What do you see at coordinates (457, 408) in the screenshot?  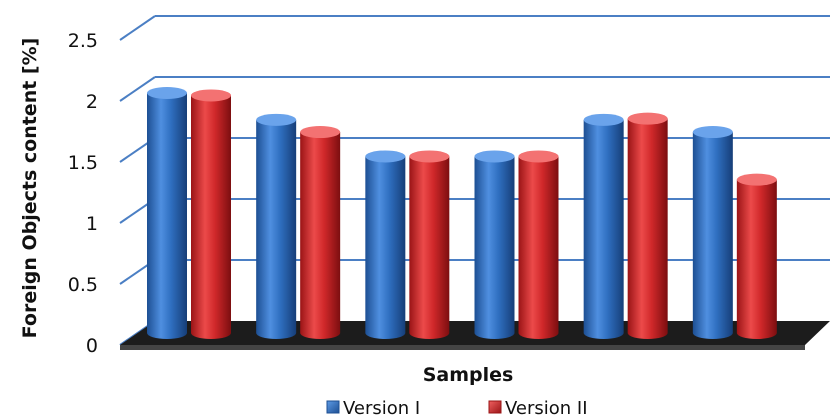 I see `legend: Version I Version II` at bounding box center [457, 408].